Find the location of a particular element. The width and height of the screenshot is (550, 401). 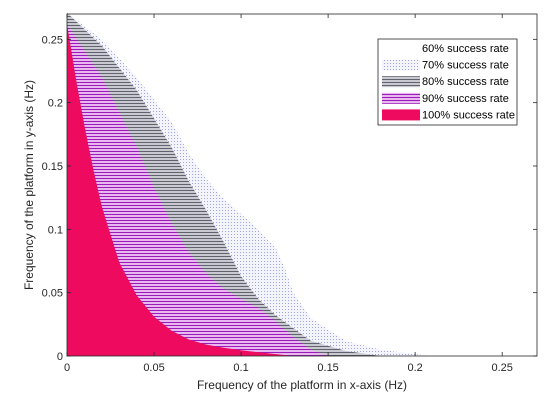

y-tick-label: 0.05 is located at coordinates (52, 294).